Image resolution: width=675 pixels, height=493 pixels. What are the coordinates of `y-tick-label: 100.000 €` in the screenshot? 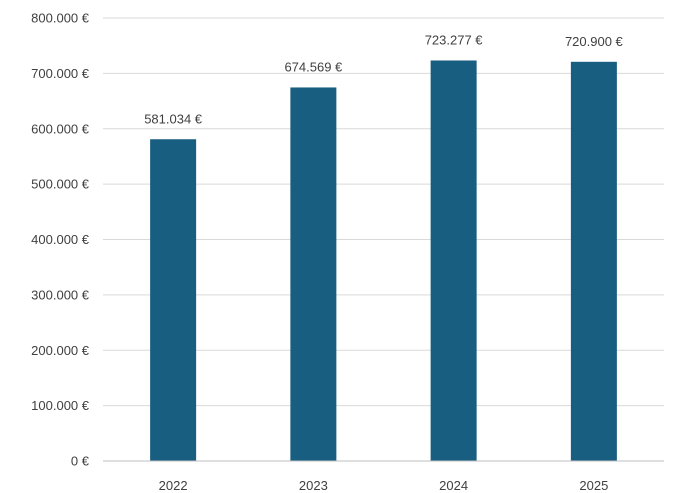 It's located at (60, 405).